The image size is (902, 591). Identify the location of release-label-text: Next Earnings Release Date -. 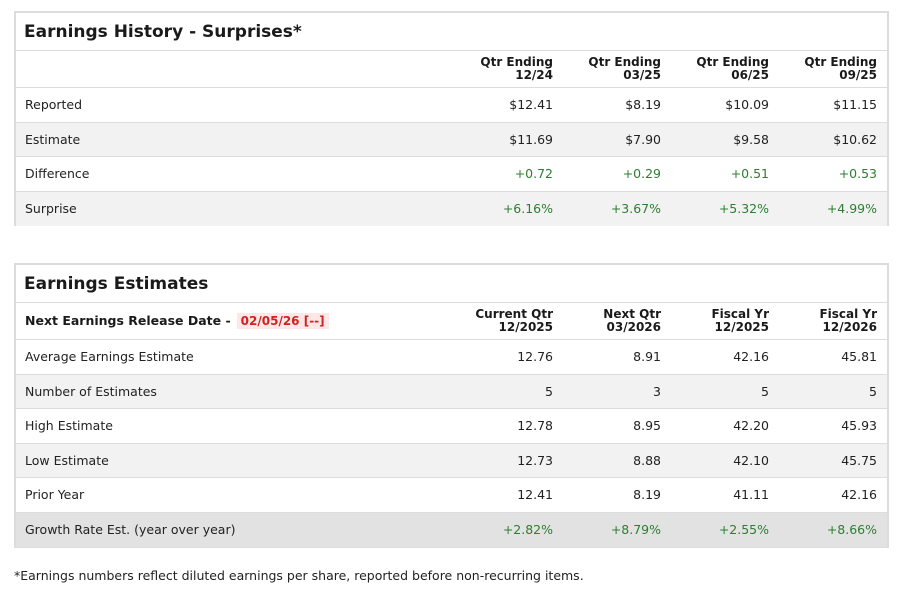
(128, 320).